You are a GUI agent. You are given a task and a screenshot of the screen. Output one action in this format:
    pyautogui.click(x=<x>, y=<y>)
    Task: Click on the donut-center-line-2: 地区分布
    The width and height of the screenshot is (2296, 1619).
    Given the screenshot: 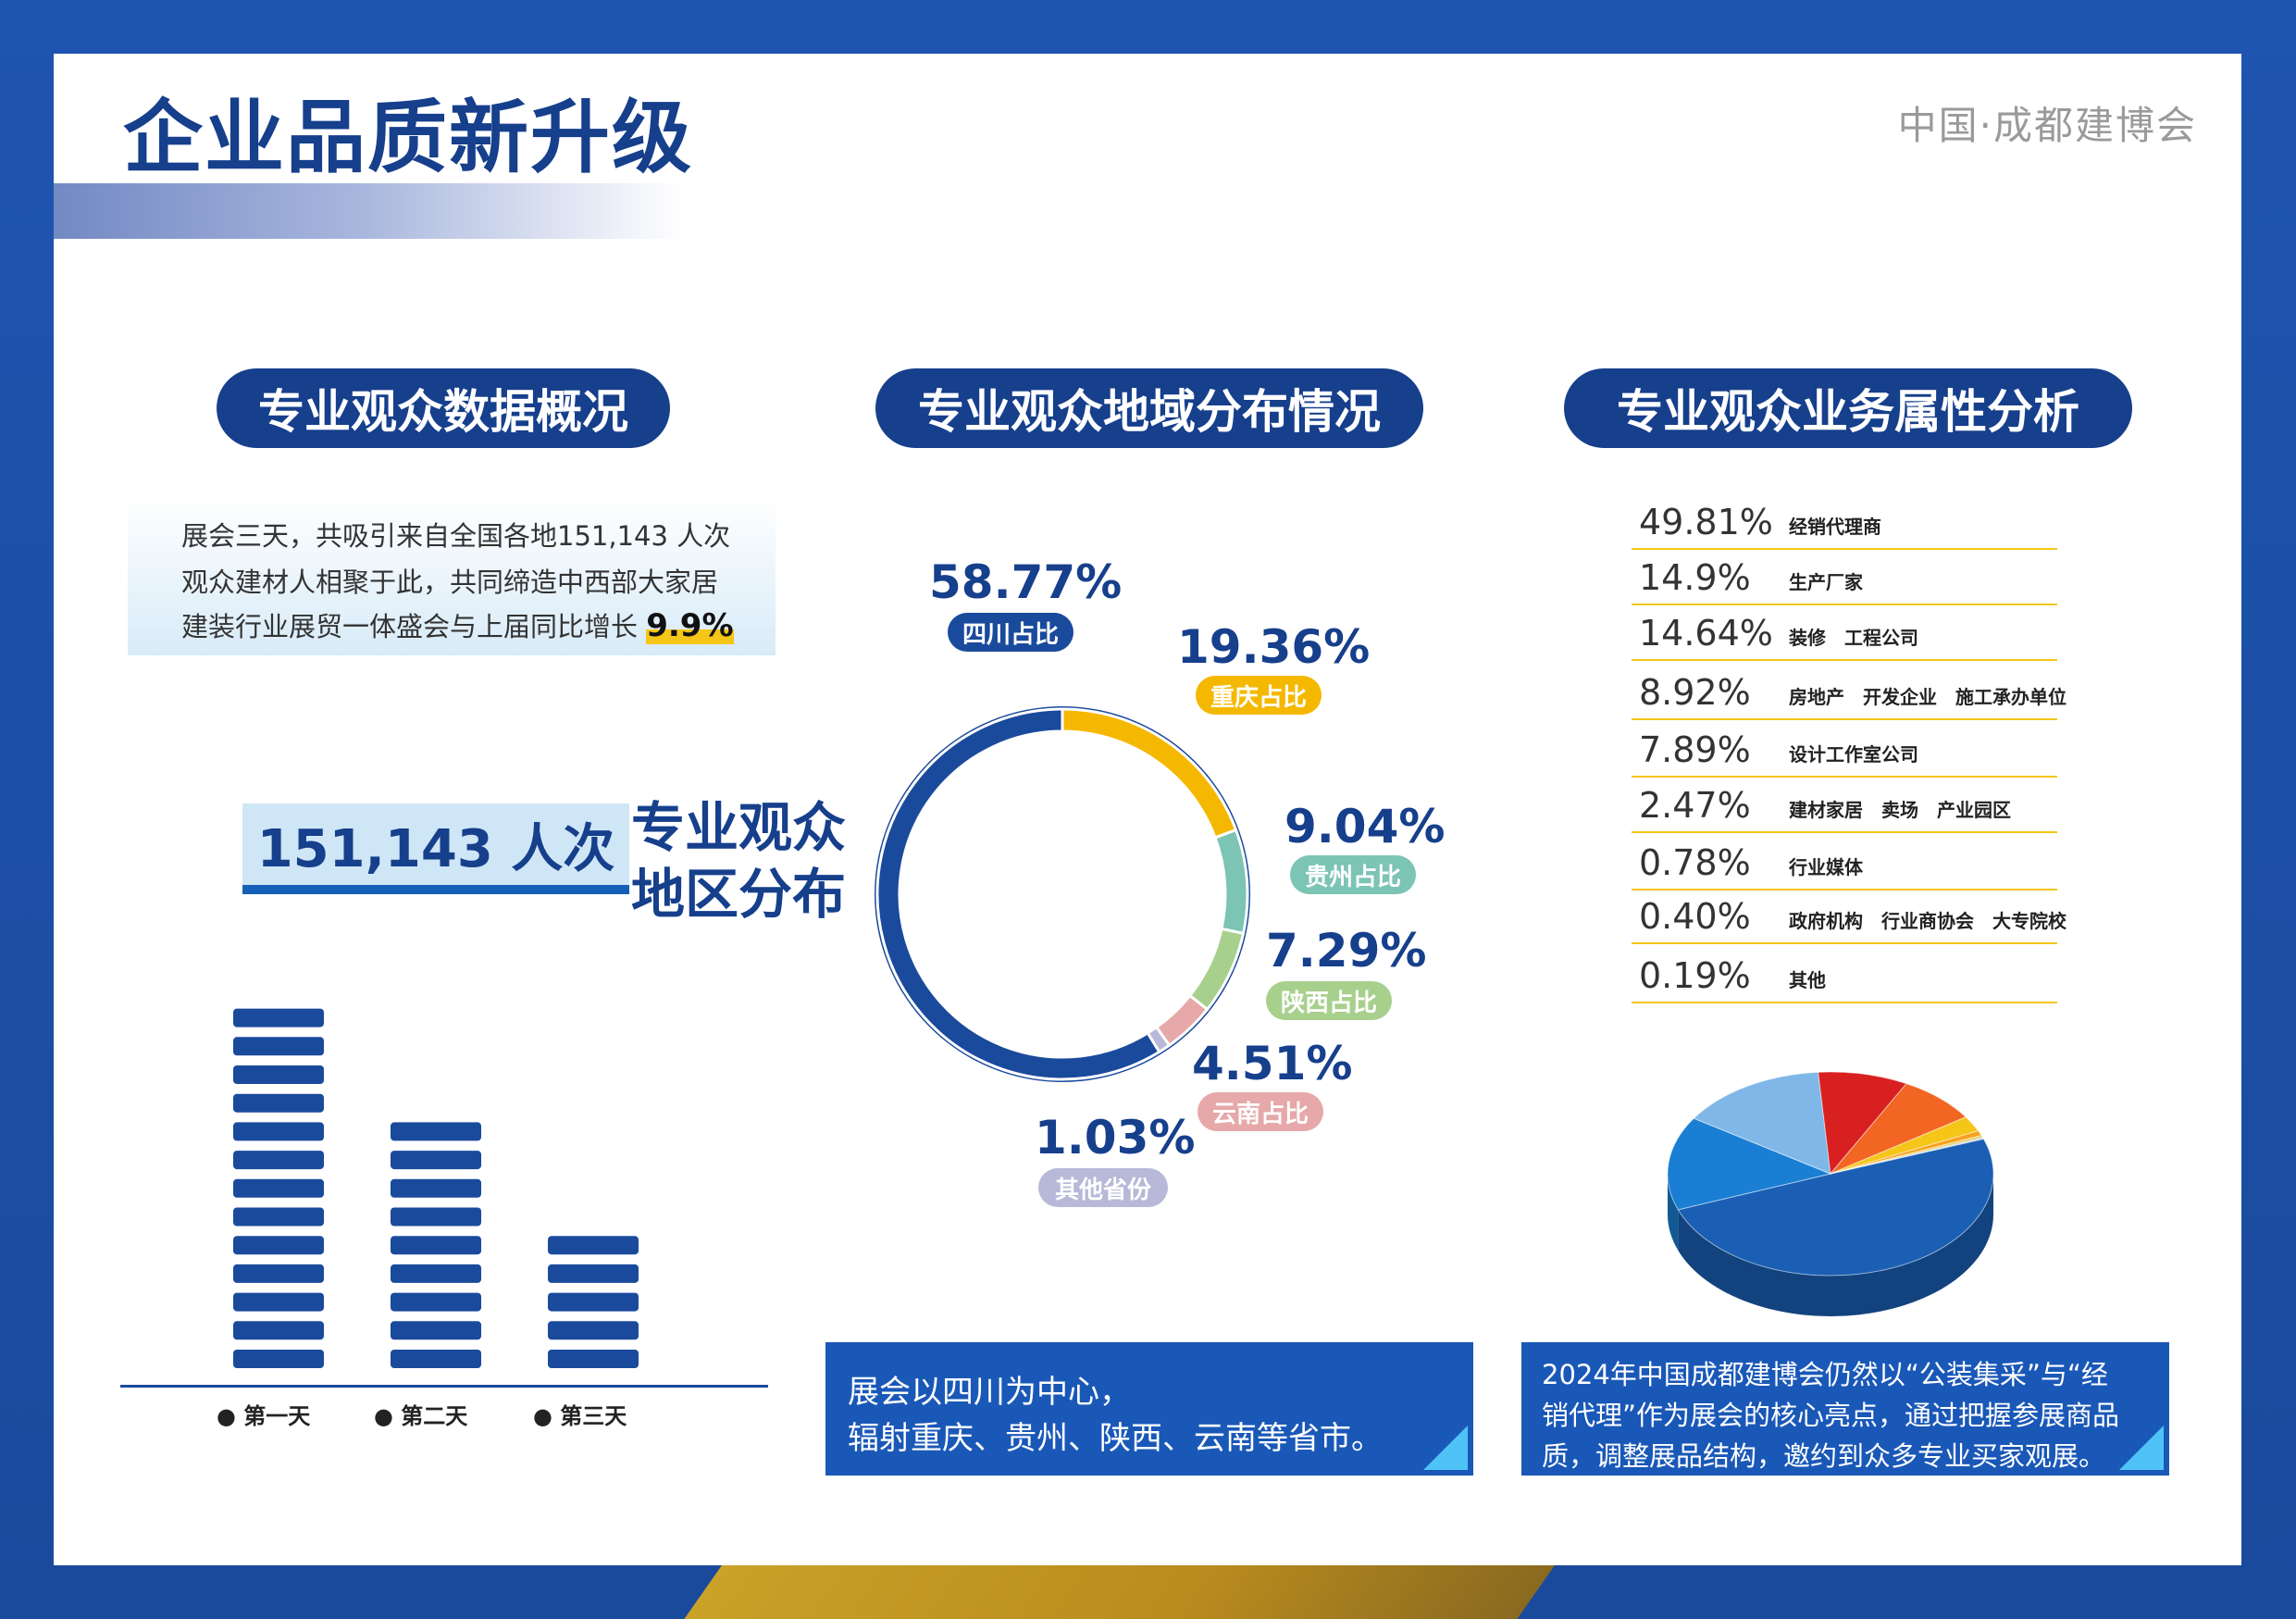 What is the action you would take?
    pyautogui.click(x=738, y=895)
    